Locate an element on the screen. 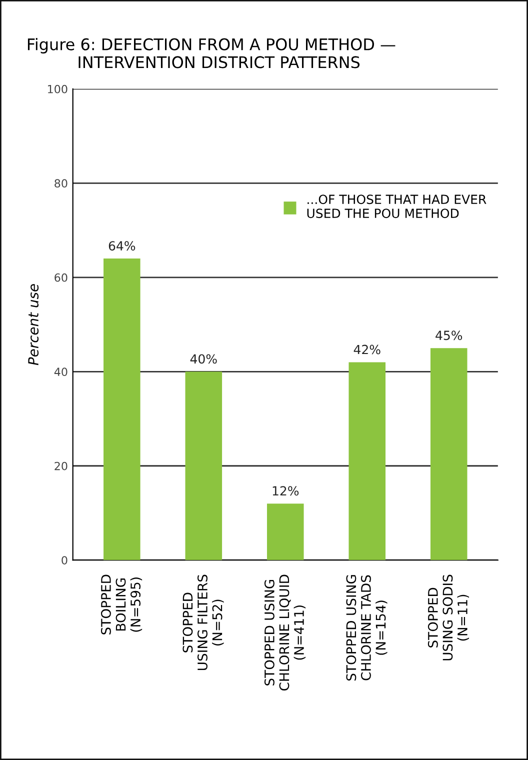 The image size is (528, 760). legend-label: ...OF THOSE THAT HAD EVER USED THE POU METHOD is located at coordinates (396, 206).